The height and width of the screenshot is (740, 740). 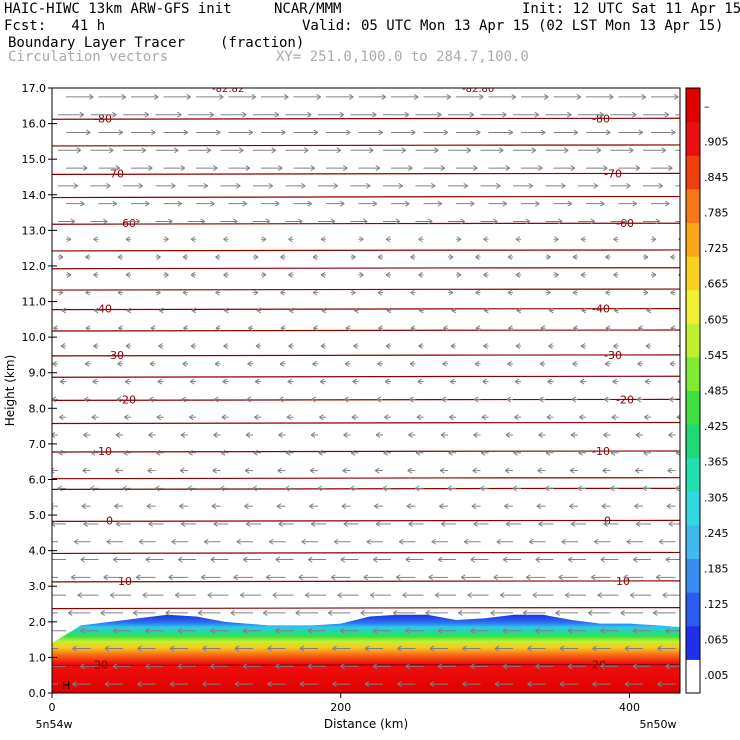 I want to click on y-tick-label: 15.0, so click(x=34, y=159).